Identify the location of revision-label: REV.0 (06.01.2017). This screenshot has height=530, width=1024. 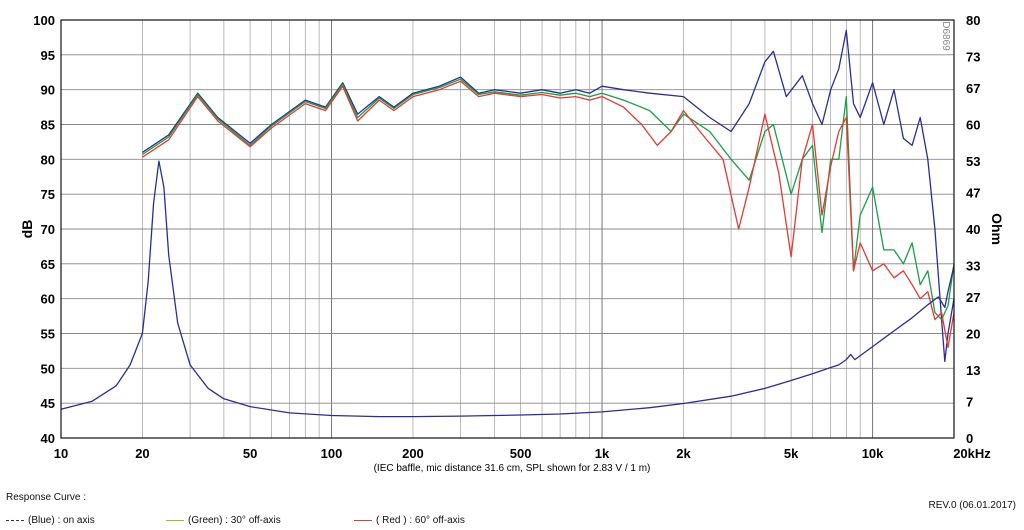
(972, 505).